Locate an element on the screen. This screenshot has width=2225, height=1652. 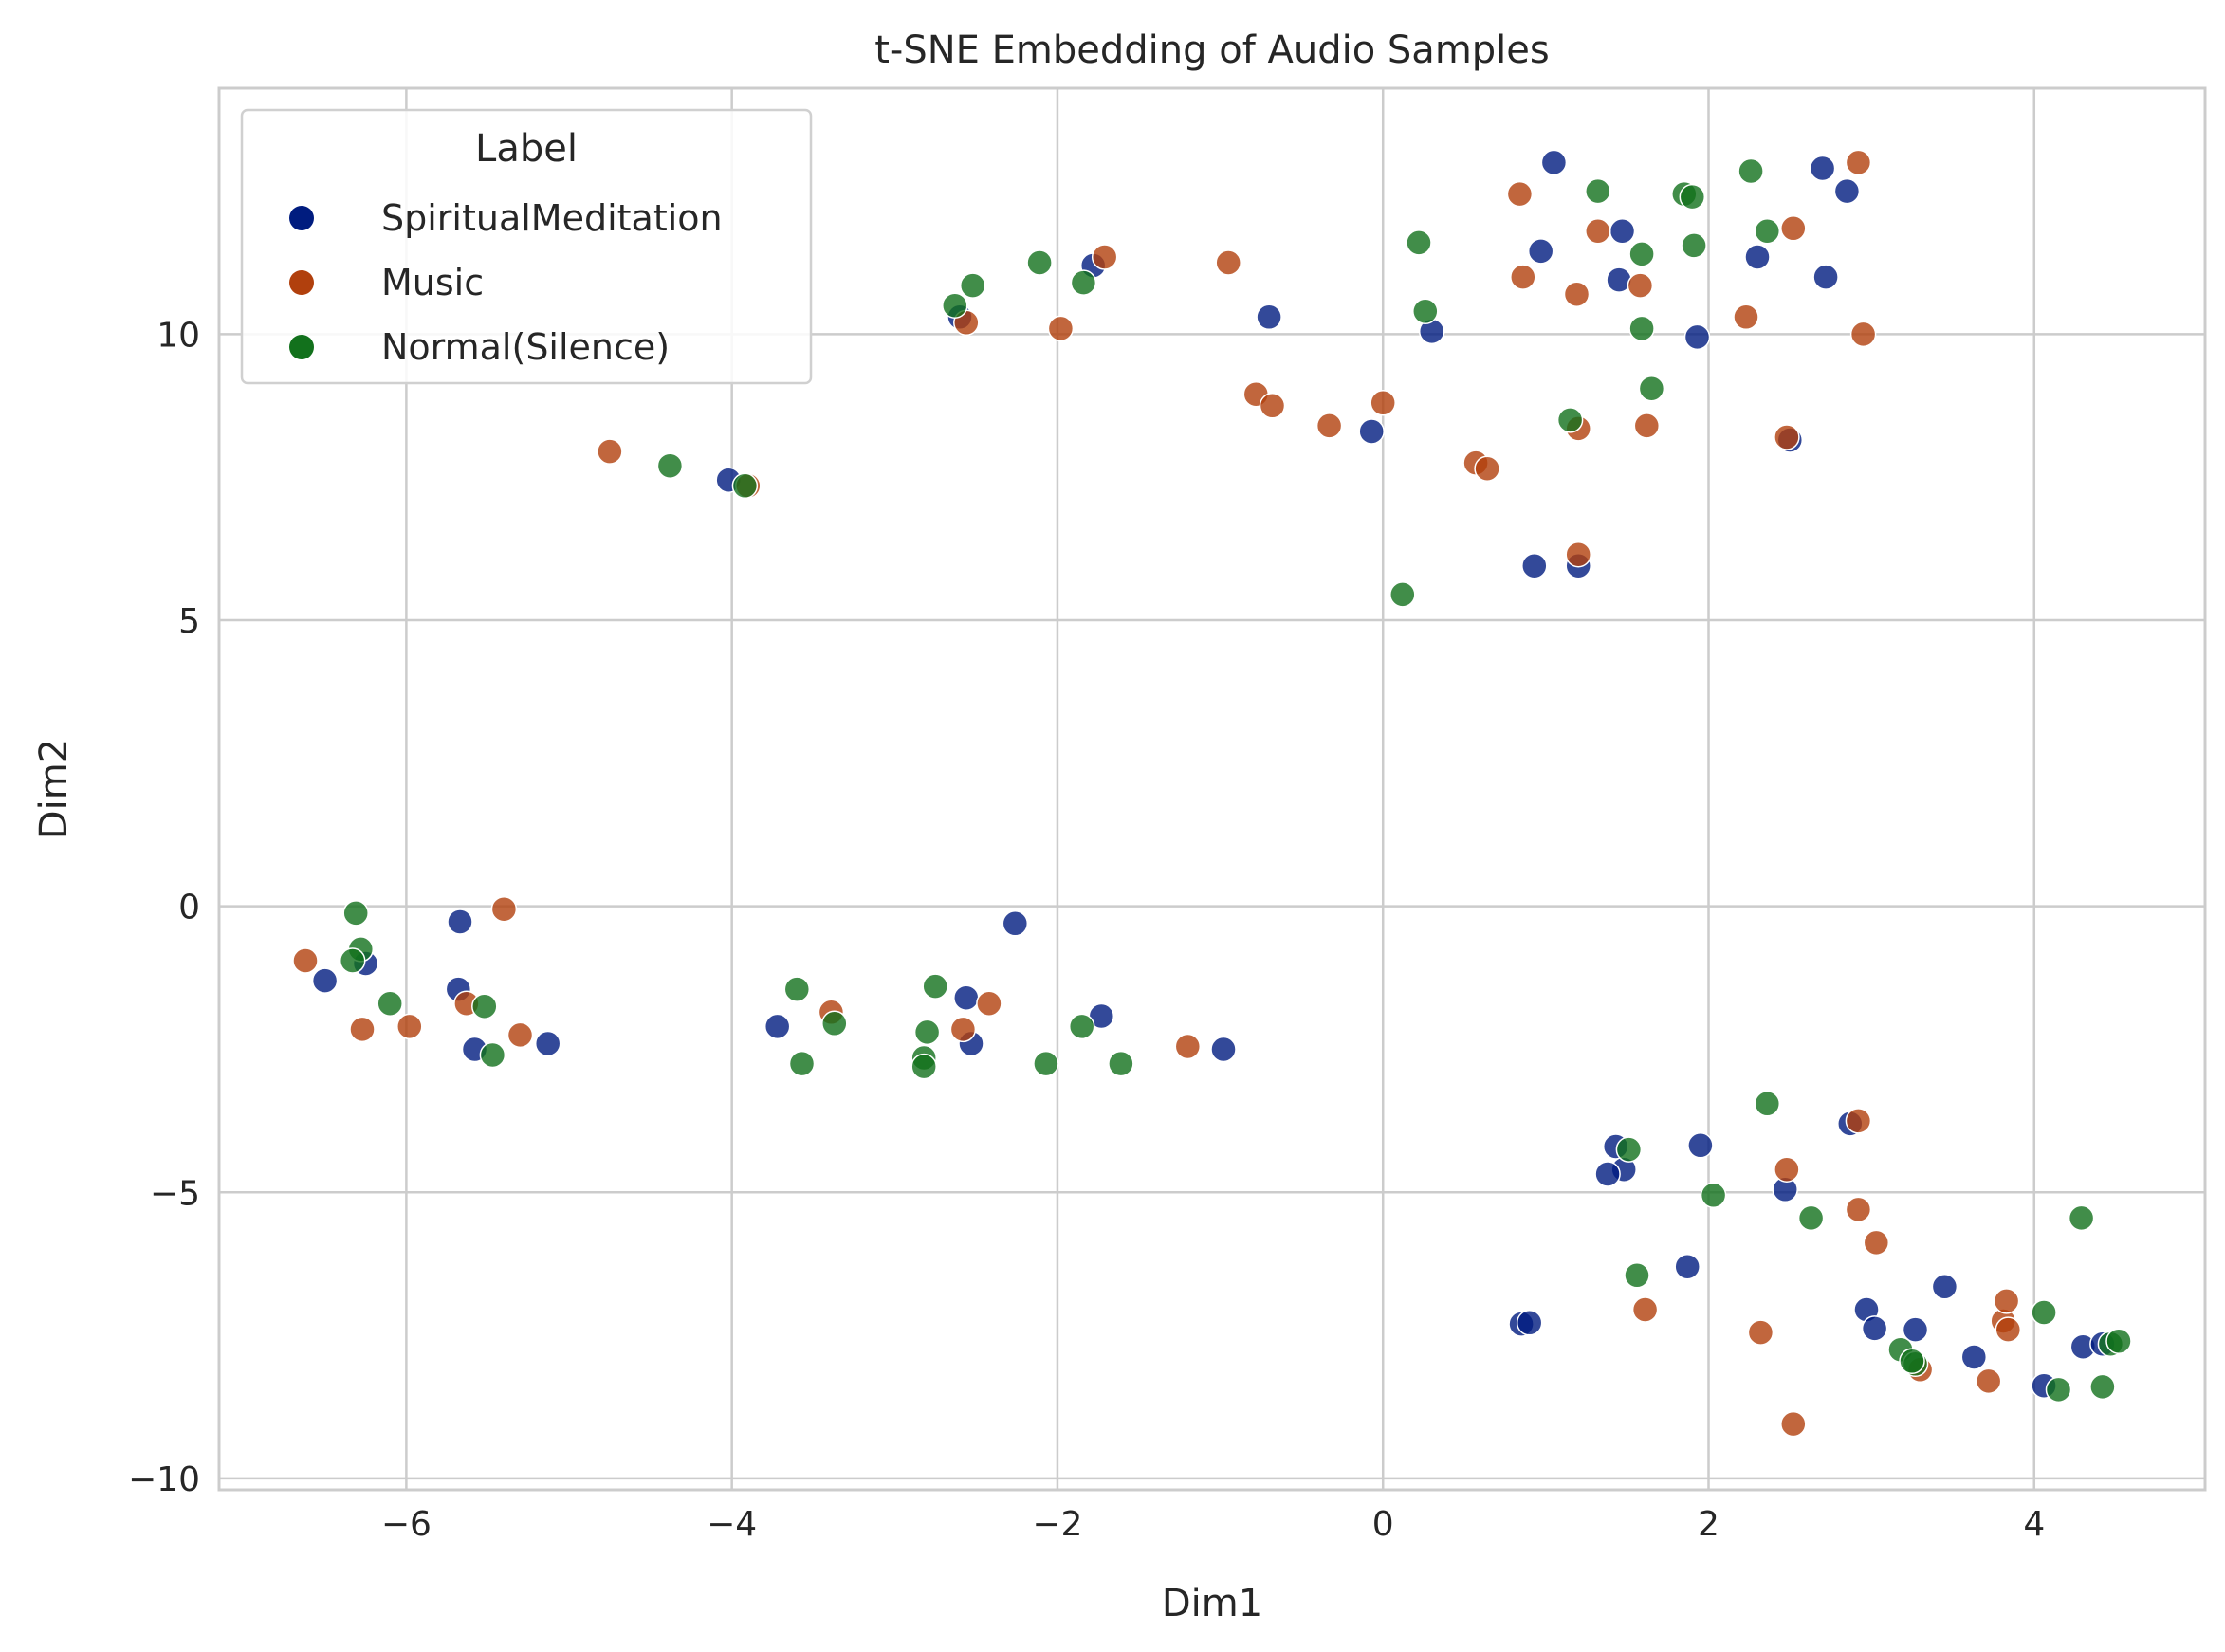
legend-label-normal-silence: Normal(Silence) is located at coordinates (525, 347).